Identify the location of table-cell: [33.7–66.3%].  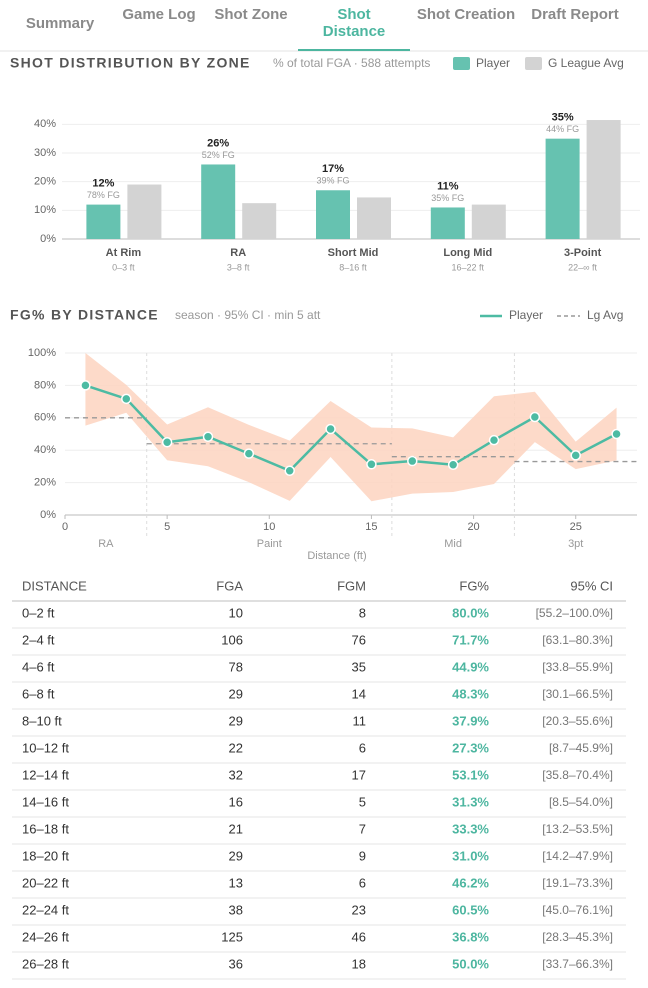
(577, 964).